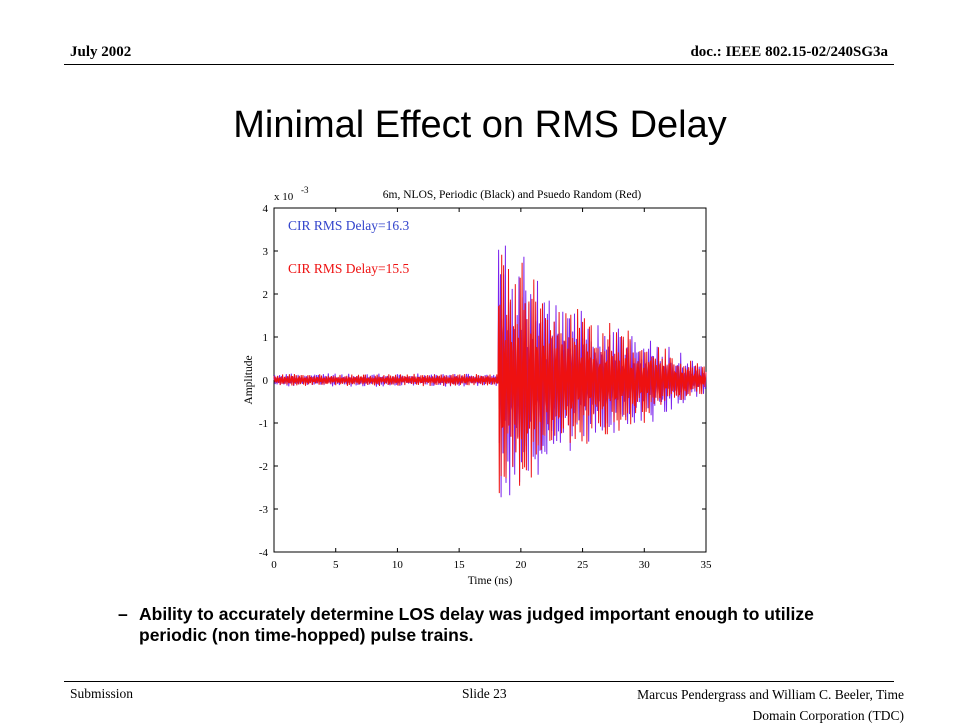  Describe the element at coordinates (336, 565) in the screenshot. I see `x-tick-label: 5` at that location.